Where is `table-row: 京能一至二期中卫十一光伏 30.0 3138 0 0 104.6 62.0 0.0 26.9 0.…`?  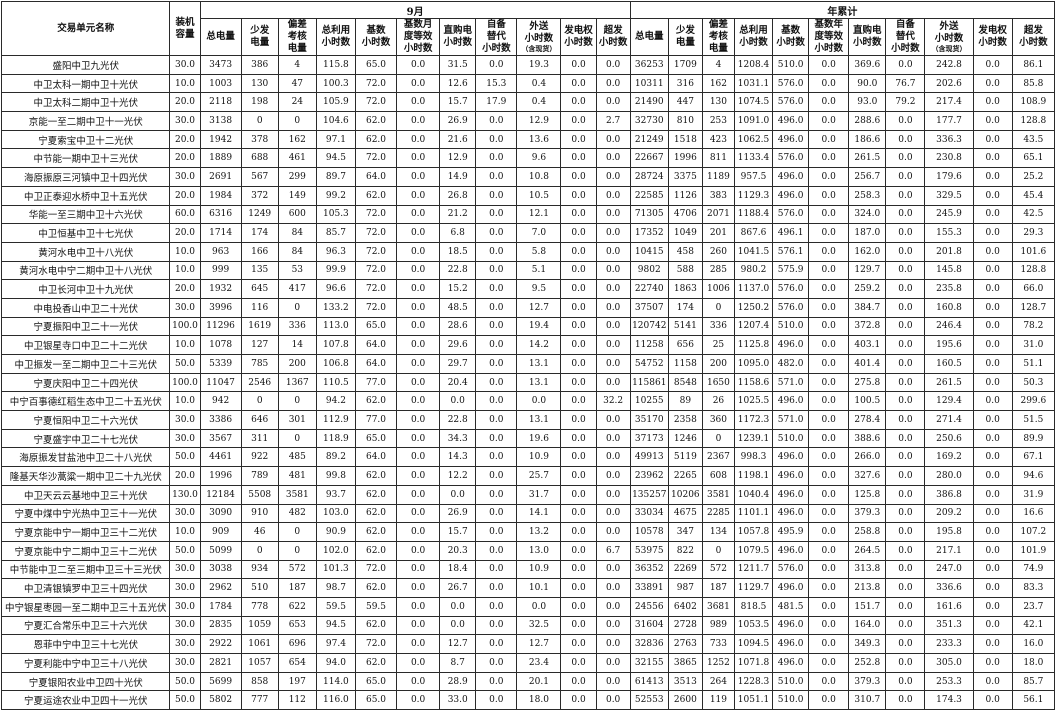
table-row: 京能一至二期中卫十一光伏 30.0 3138 0 0 104.6 62.0 0.0 26.9 0.… is located at coordinates (528, 121).